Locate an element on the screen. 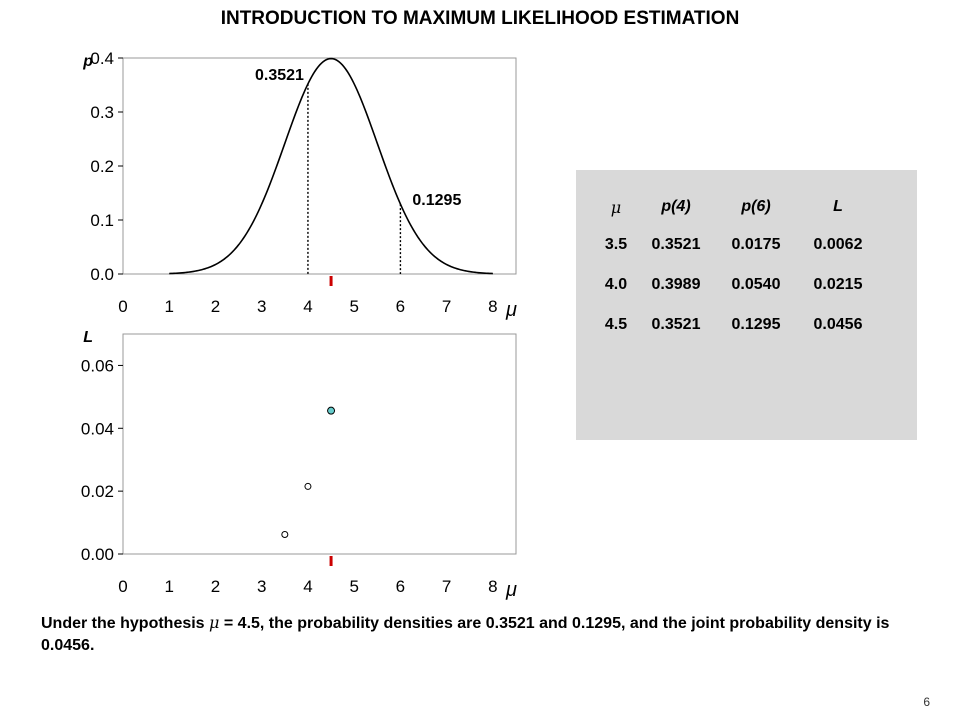 The height and width of the screenshot is (720, 960). caption-mu: μ is located at coordinates (214, 622).